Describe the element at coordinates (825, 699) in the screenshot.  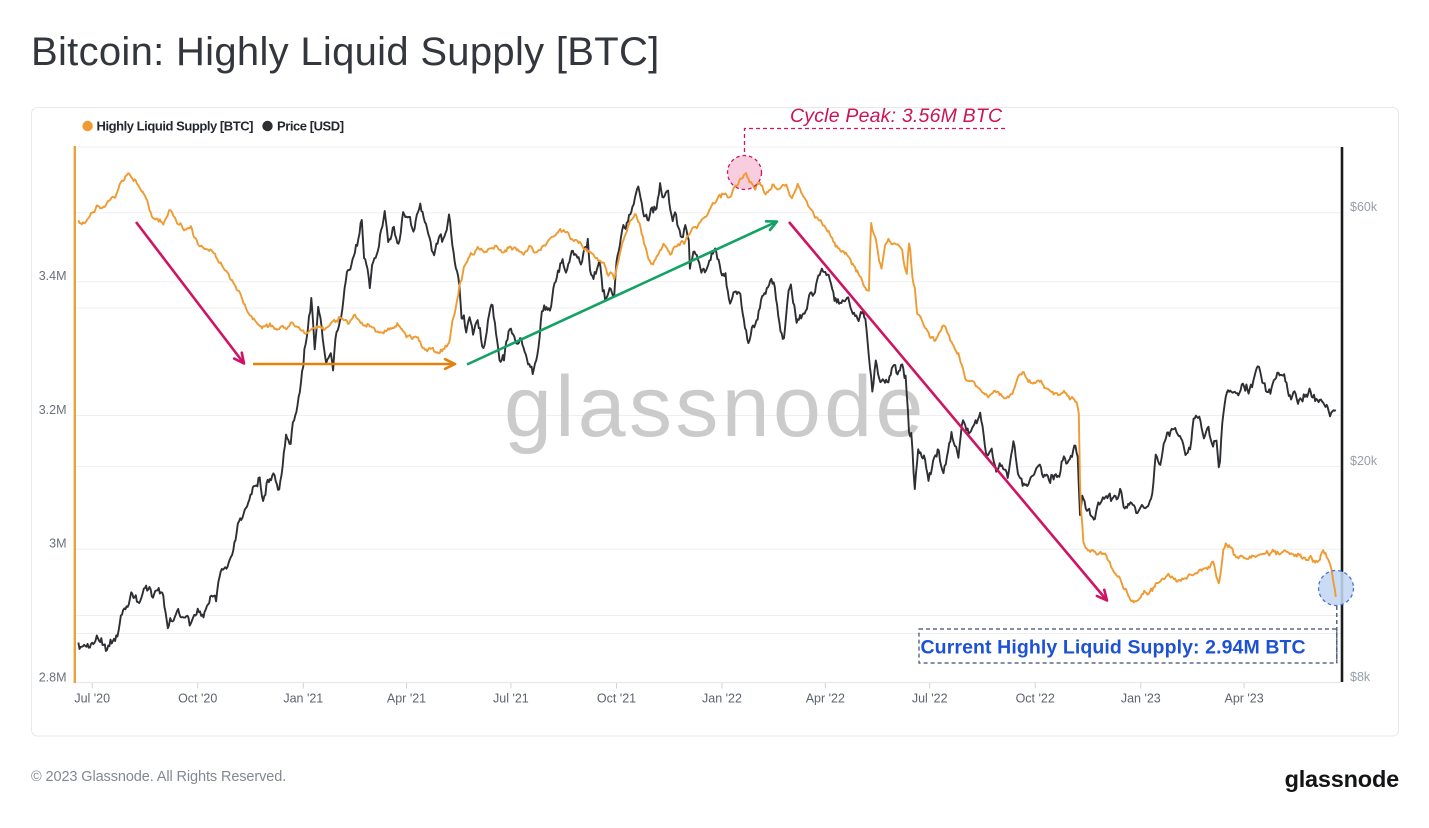
I see `svg-text: Apr '22` at that location.